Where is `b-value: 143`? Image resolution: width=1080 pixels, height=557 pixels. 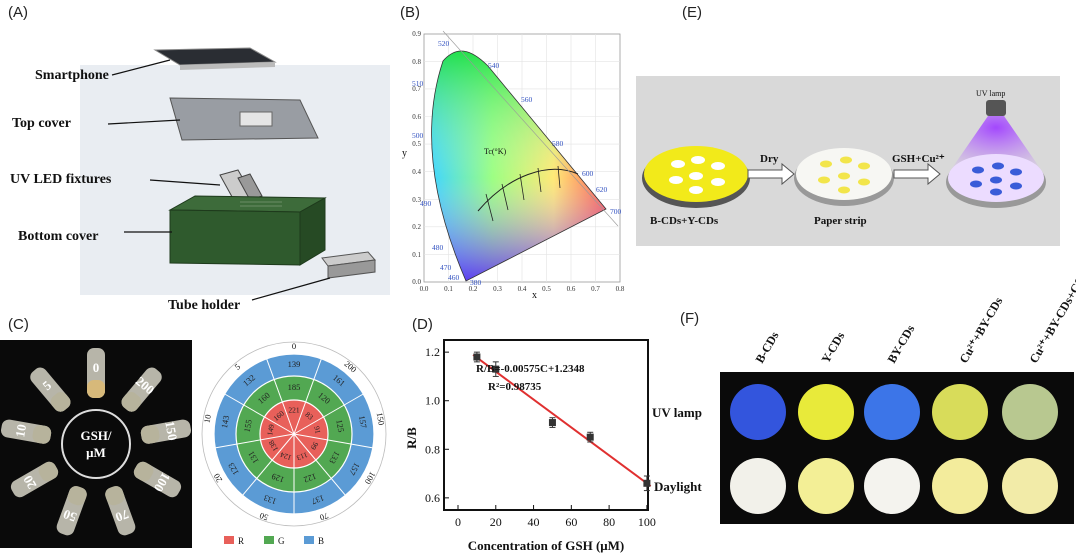
b-value: 143 is located at coordinates (225, 422).